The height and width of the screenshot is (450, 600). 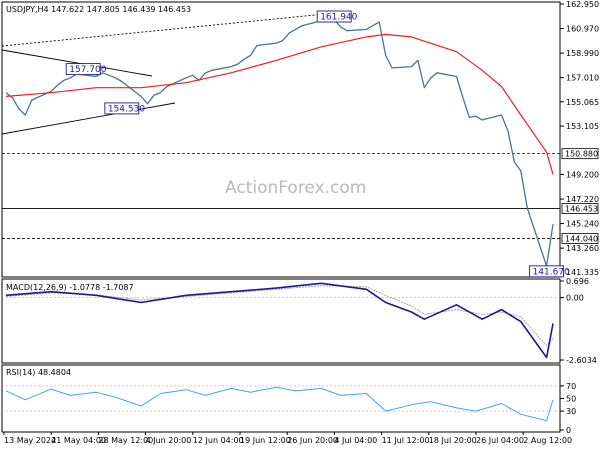 I want to click on price-tick-label: 160.970, so click(x=582, y=29).